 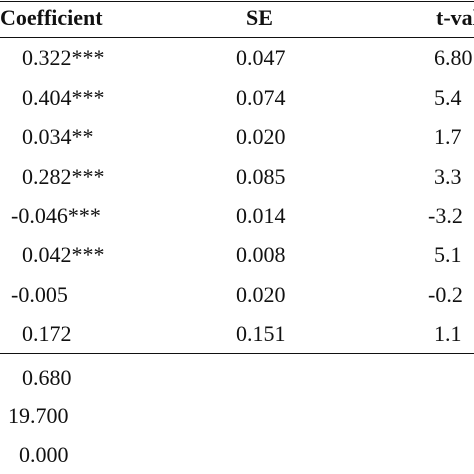 I want to click on table-cell: 0.034**, so click(x=58, y=136).